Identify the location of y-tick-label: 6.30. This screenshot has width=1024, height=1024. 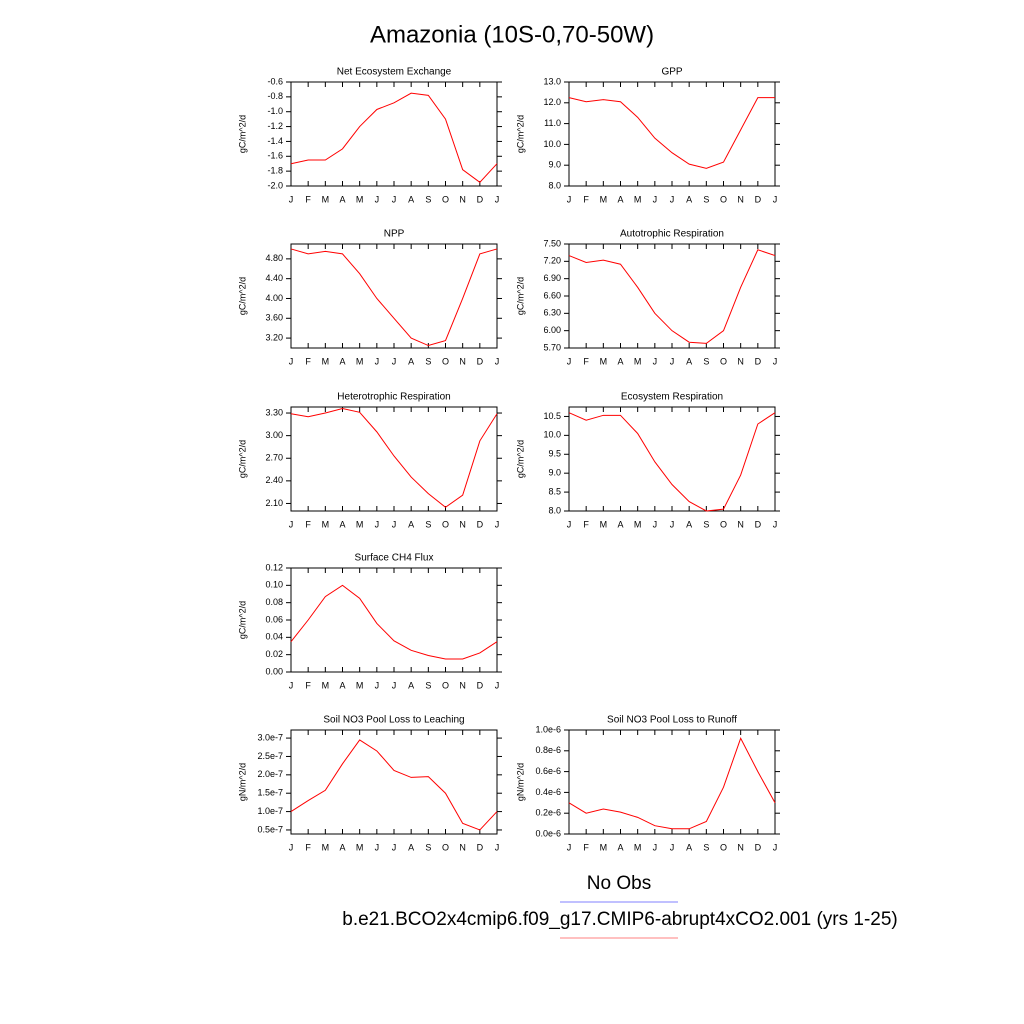
(552, 313).